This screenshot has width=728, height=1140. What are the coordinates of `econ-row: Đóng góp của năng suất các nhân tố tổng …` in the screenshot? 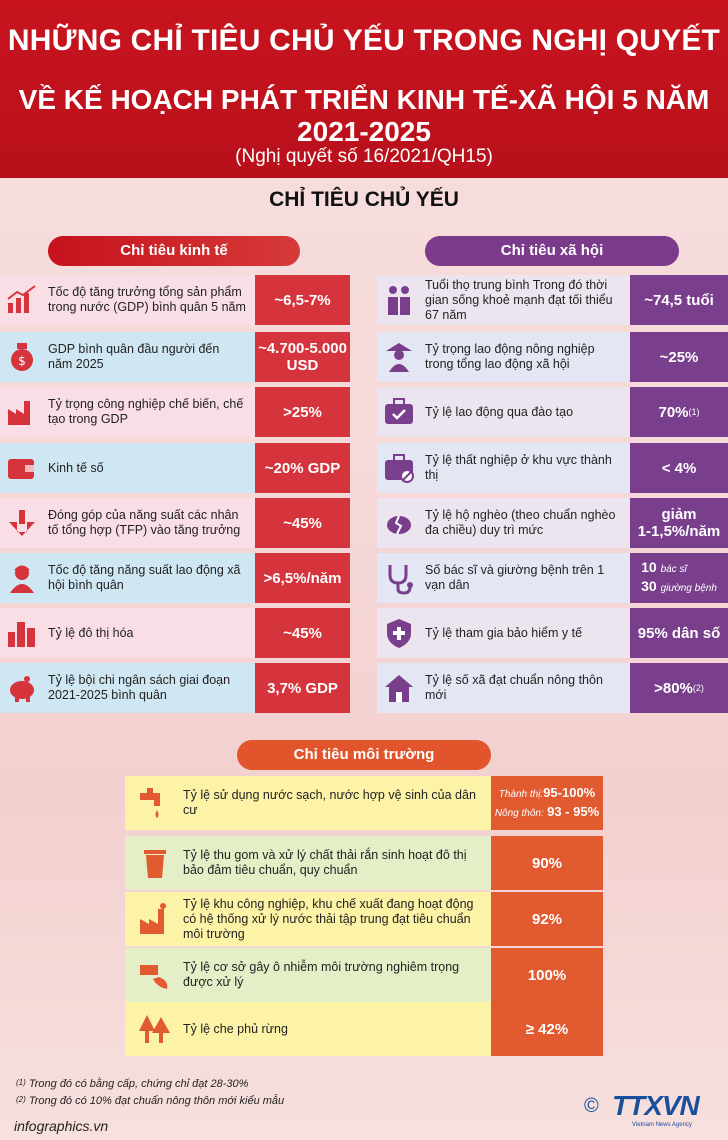 It's located at (175, 523).